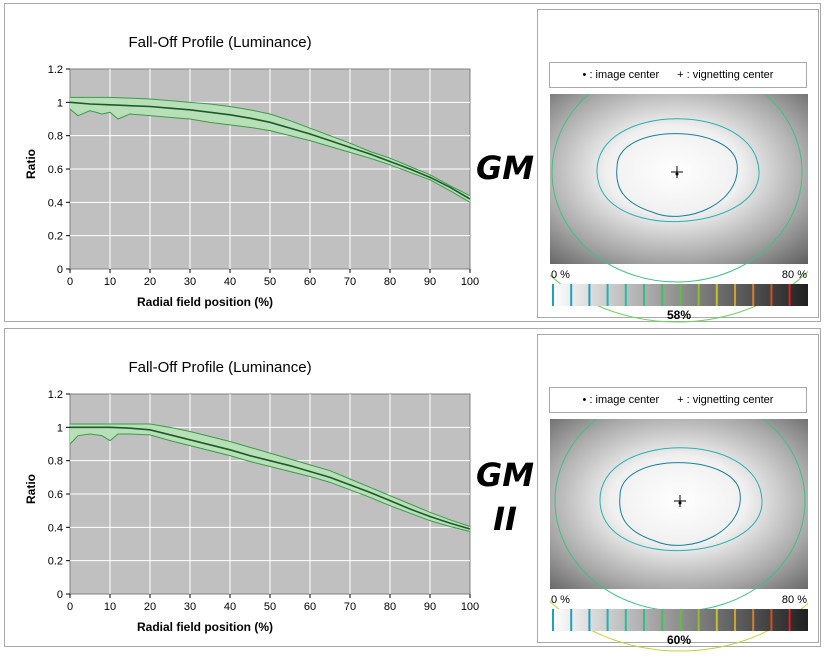 This screenshot has width=826, height=657. I want to click on vignetting-map-1: 0 % 80 % 58%, so click(679, 208).